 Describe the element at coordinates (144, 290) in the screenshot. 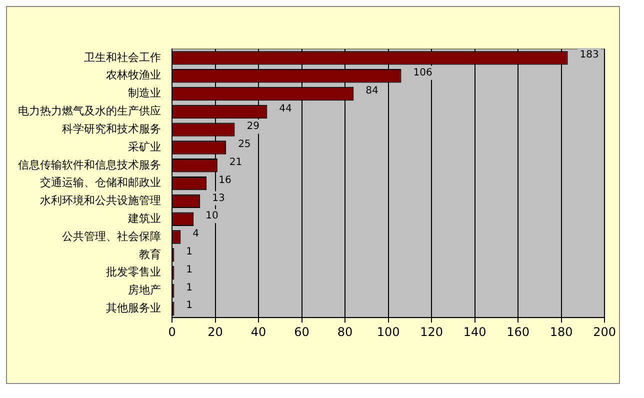

I see `y-tick-label: 房地产` at that location.